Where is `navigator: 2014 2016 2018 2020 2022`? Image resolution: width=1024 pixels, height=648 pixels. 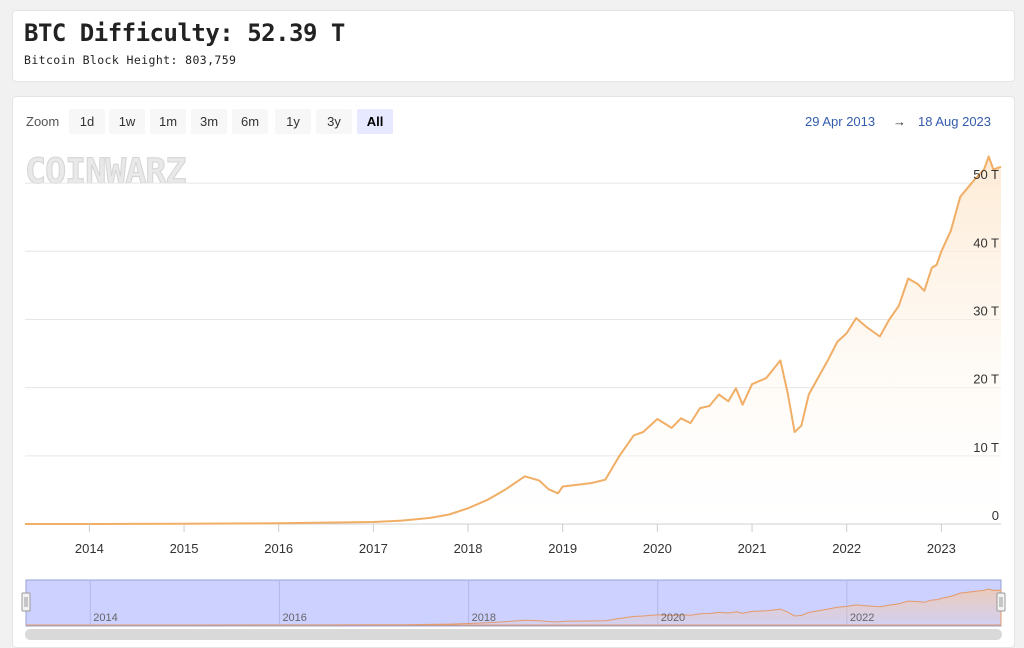
navigator: 2014 2016 2018 2020 2022 is located at coordinates (513, 609).